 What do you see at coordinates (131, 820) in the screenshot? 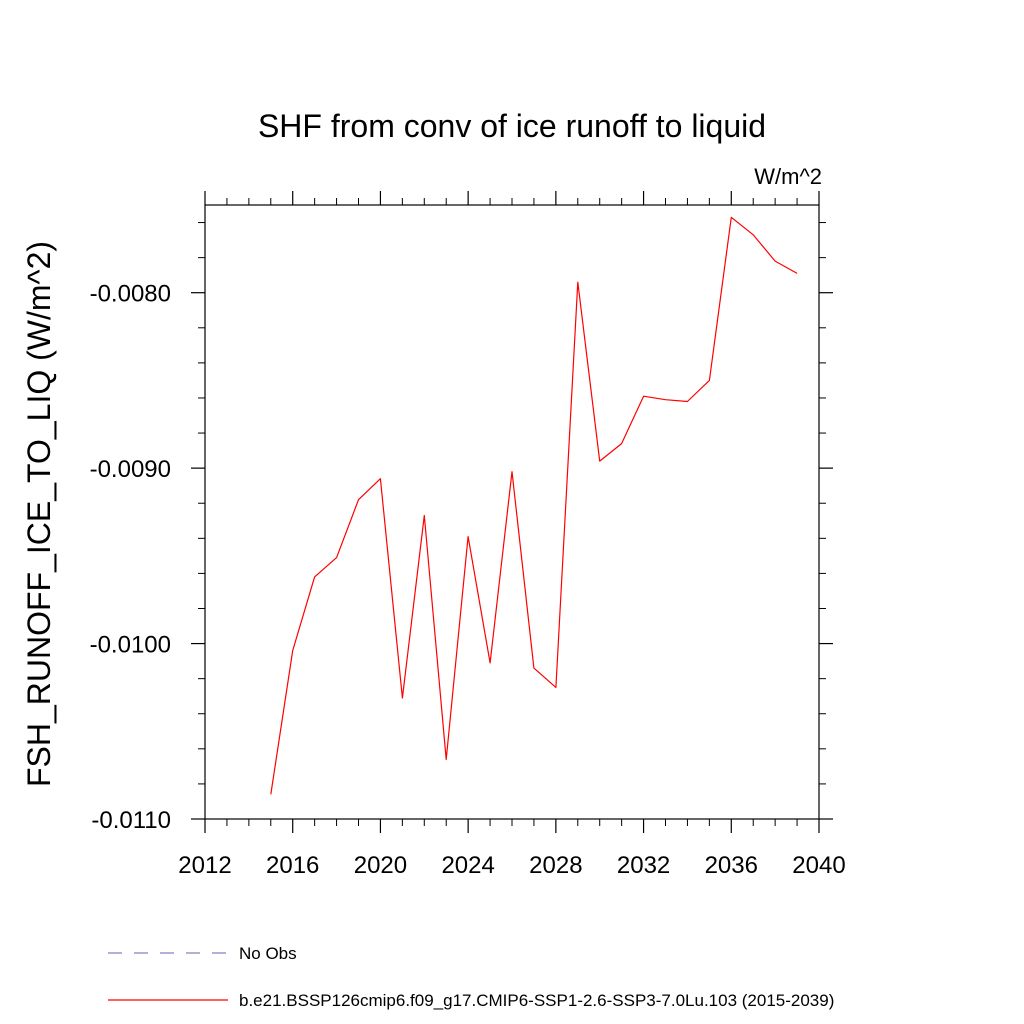
I see `y-tick-label: -0.0110` at bounding box center [131, 820].